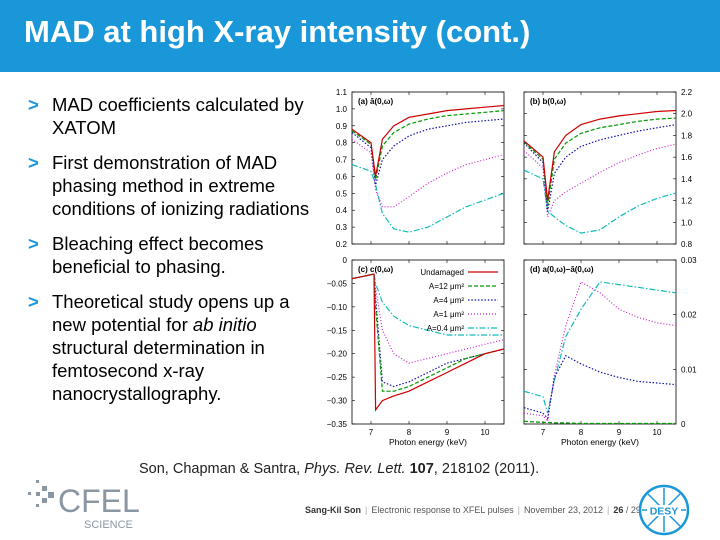 The height and width of the screenshot is (540, 720). Describe the element at coordinates (376, 269) in the screenshot. I see `panel-label: (c) c(0,ω)` at that location.